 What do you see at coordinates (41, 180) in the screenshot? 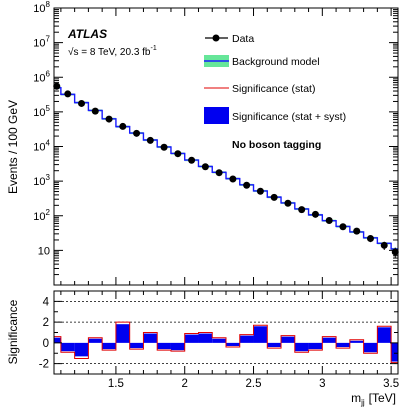
I see `main-y-tick-label: 10³` at bounding box center [41, 180].